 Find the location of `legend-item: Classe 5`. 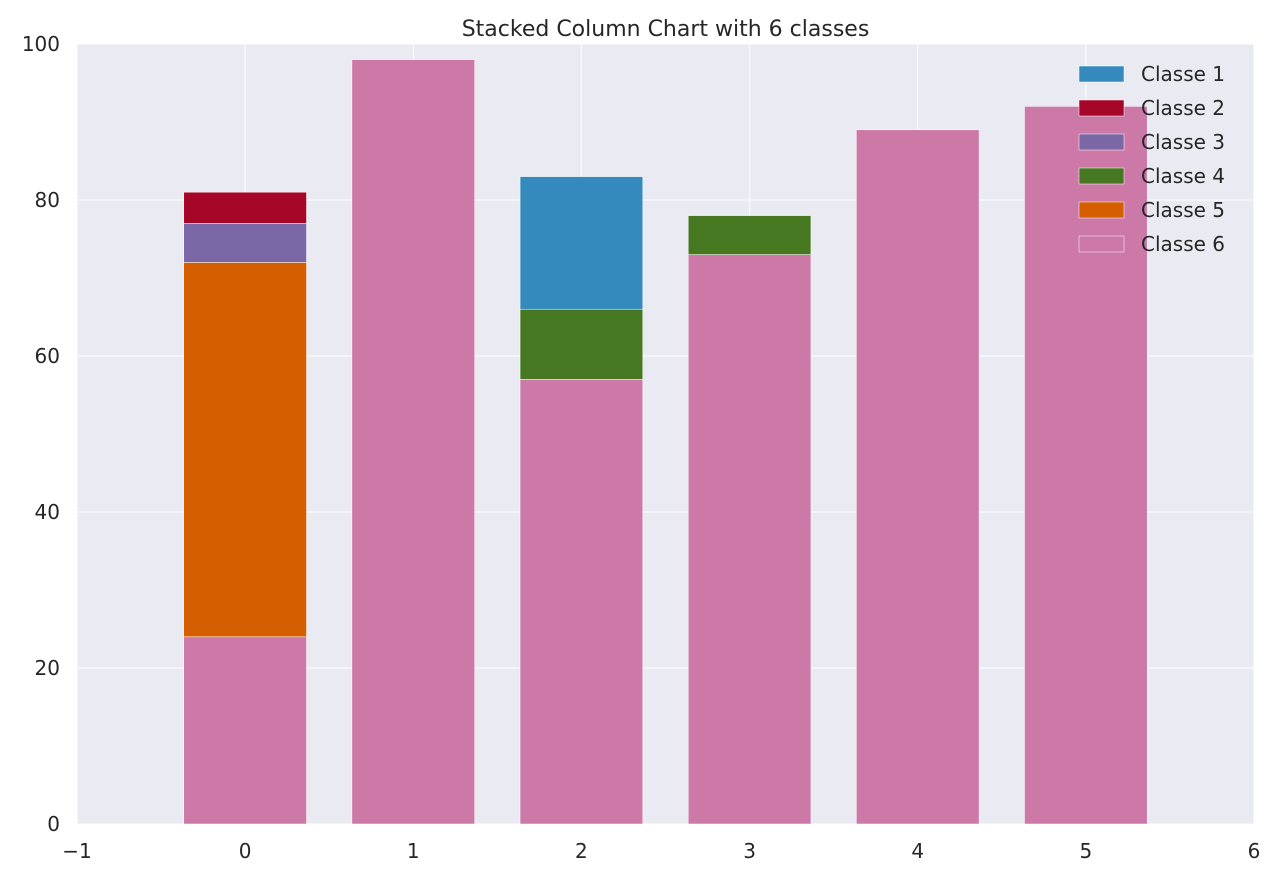

legend-item: Classe 5 is located at coordinates (1151, 210).